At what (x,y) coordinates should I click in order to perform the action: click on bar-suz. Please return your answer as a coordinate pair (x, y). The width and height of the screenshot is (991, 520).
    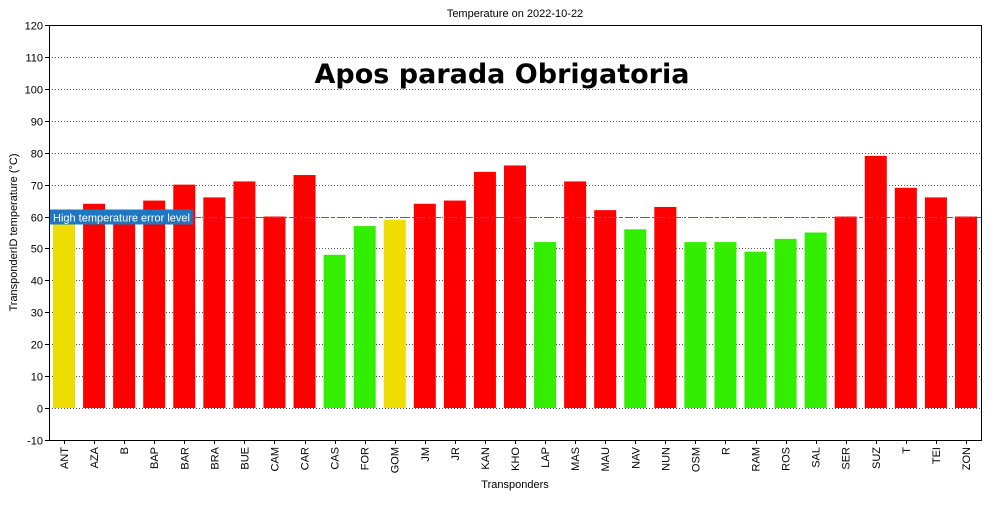
    Looking at the image, I should click on (875, 282).